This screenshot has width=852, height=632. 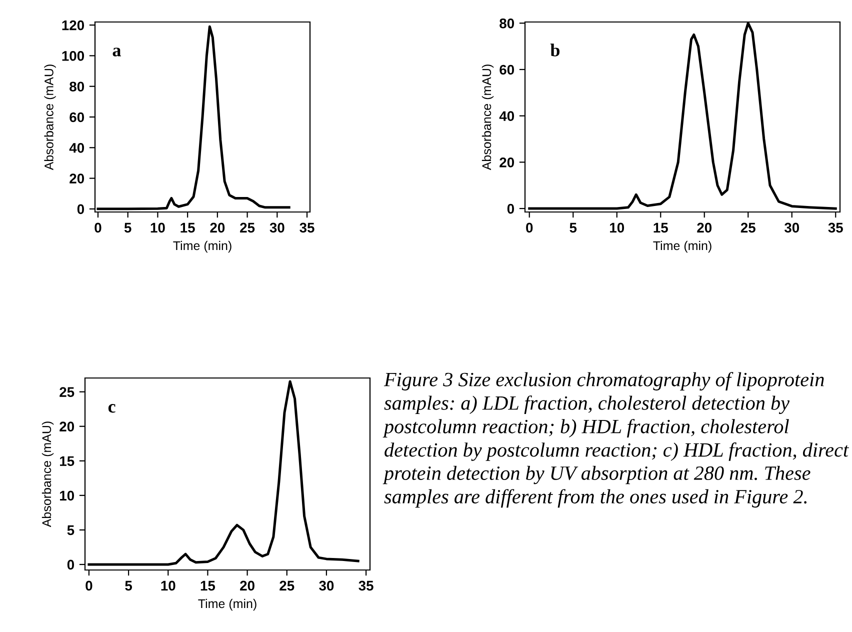 I want to click on y-tick-label: 25, so click(x=67, y=392).